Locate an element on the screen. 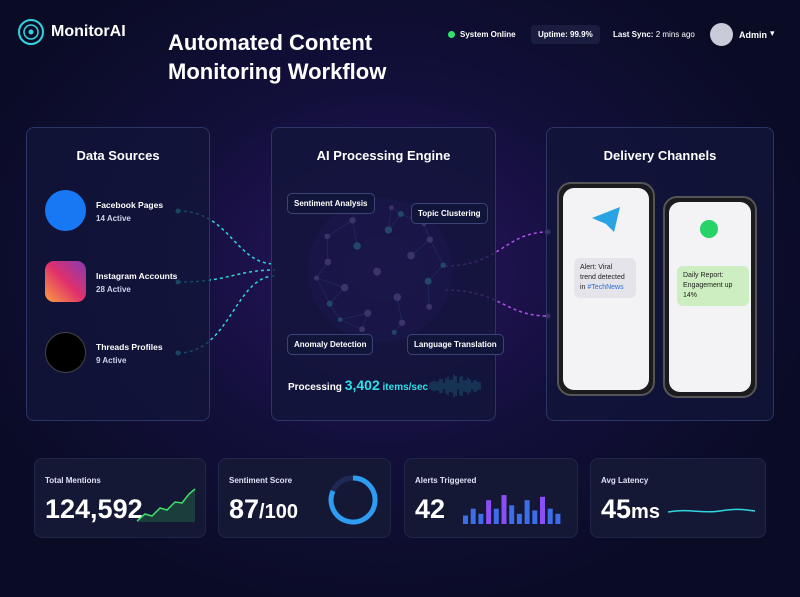 Image resolution: width=800 pixels, height=597 pixels. stat-value: 42 is located at coordinates (430, 509).